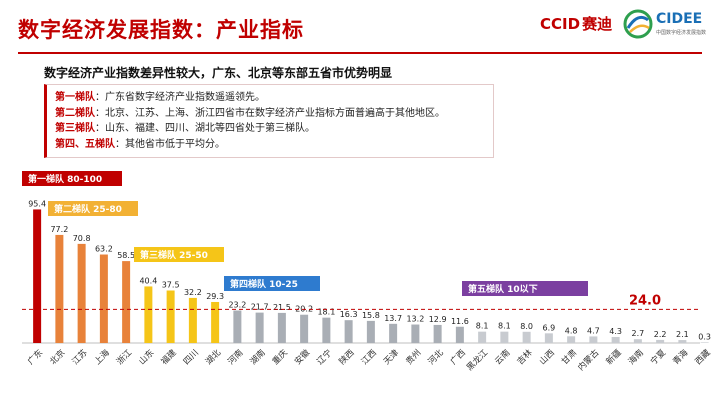 Image resolution: width=720 pixels, height=405 pixels. What do you see at coordinates (703, 357) in the screenshot?
I see `category-label: 西藏` at bounding box center [703, 357].